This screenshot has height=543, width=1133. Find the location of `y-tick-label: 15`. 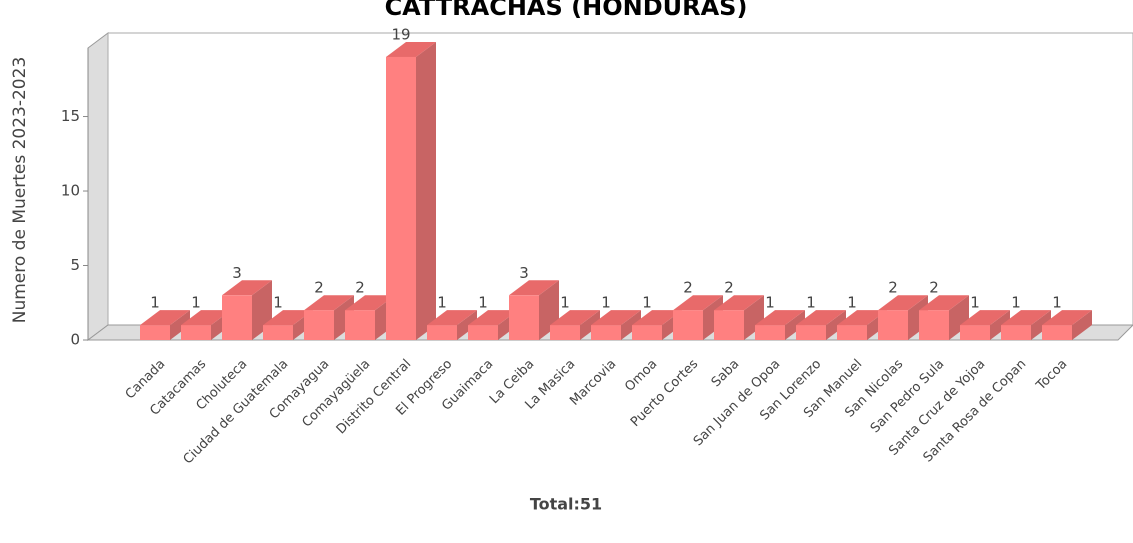

y-tick-label: 15 is located at coordinates (70, 116).